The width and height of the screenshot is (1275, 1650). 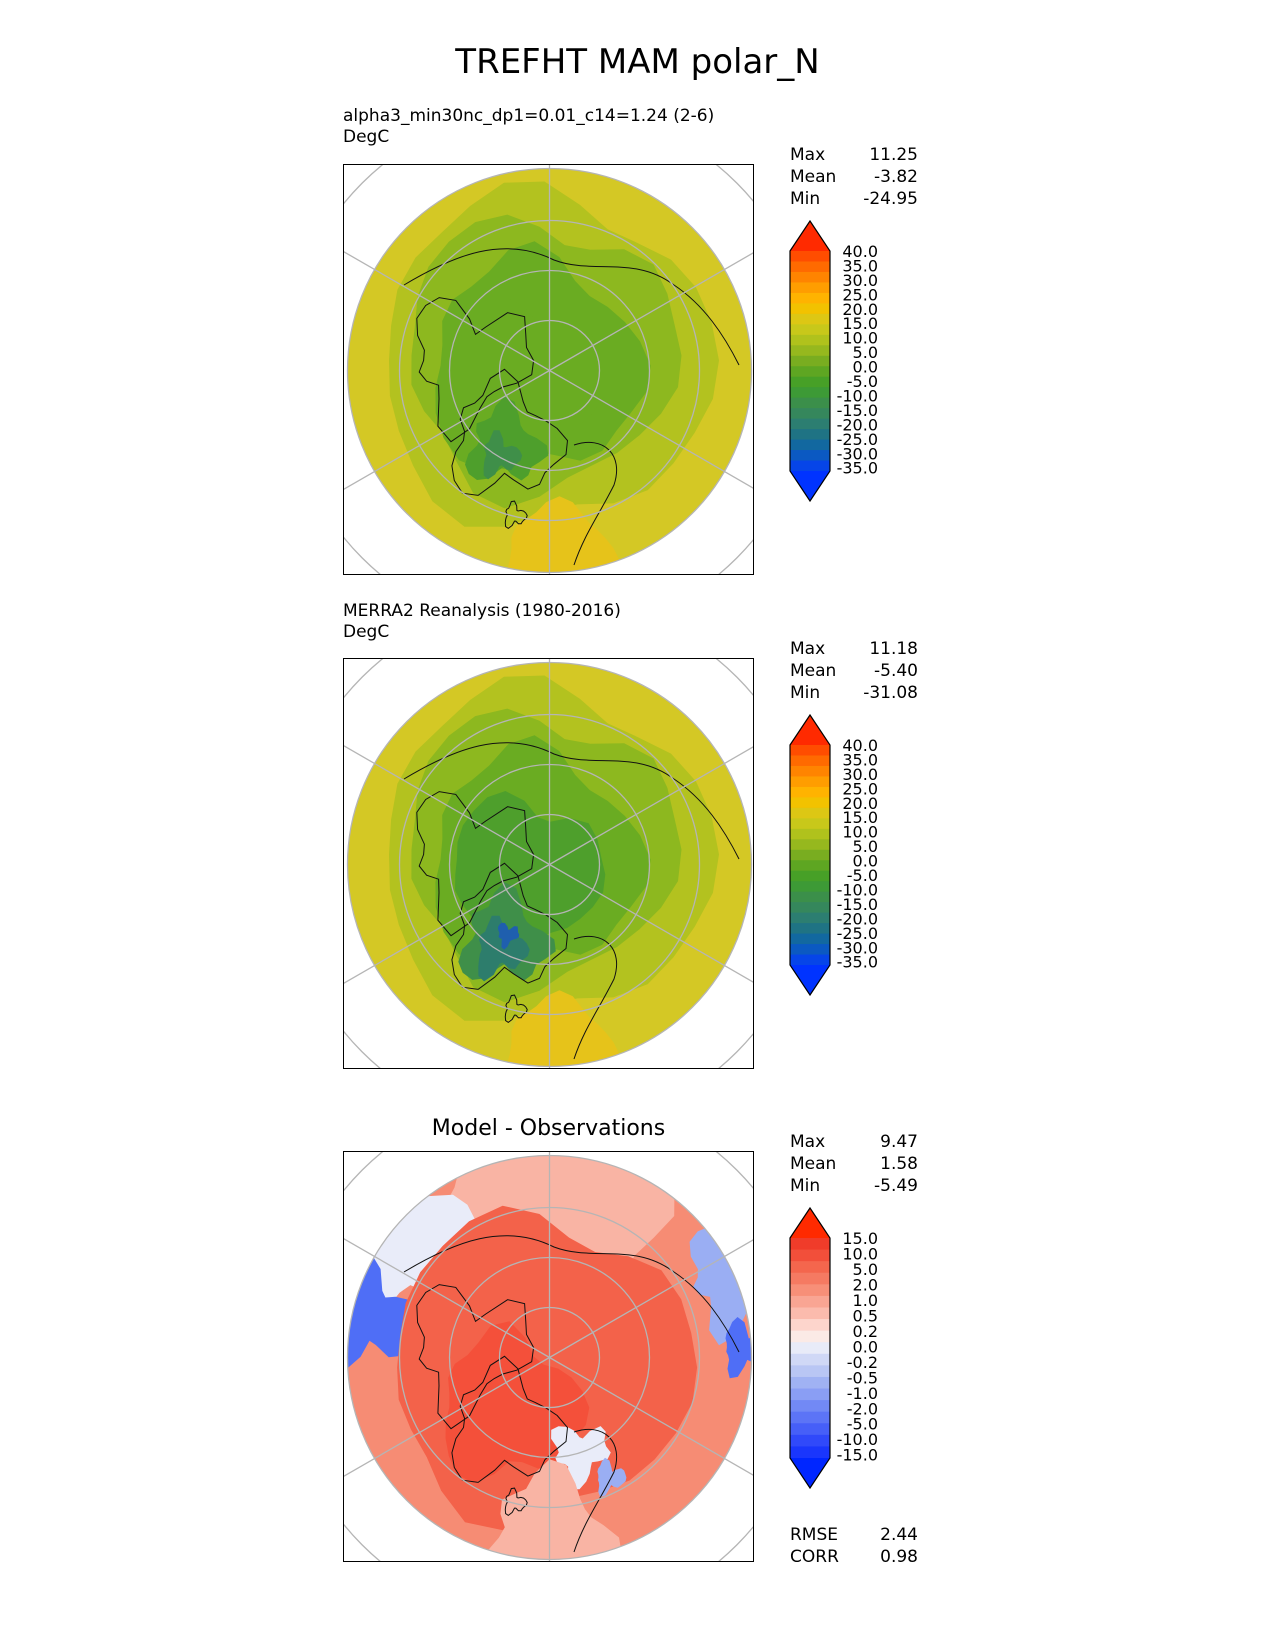 I want to click on colorbar-swatches, so click(x=810, y=1348).